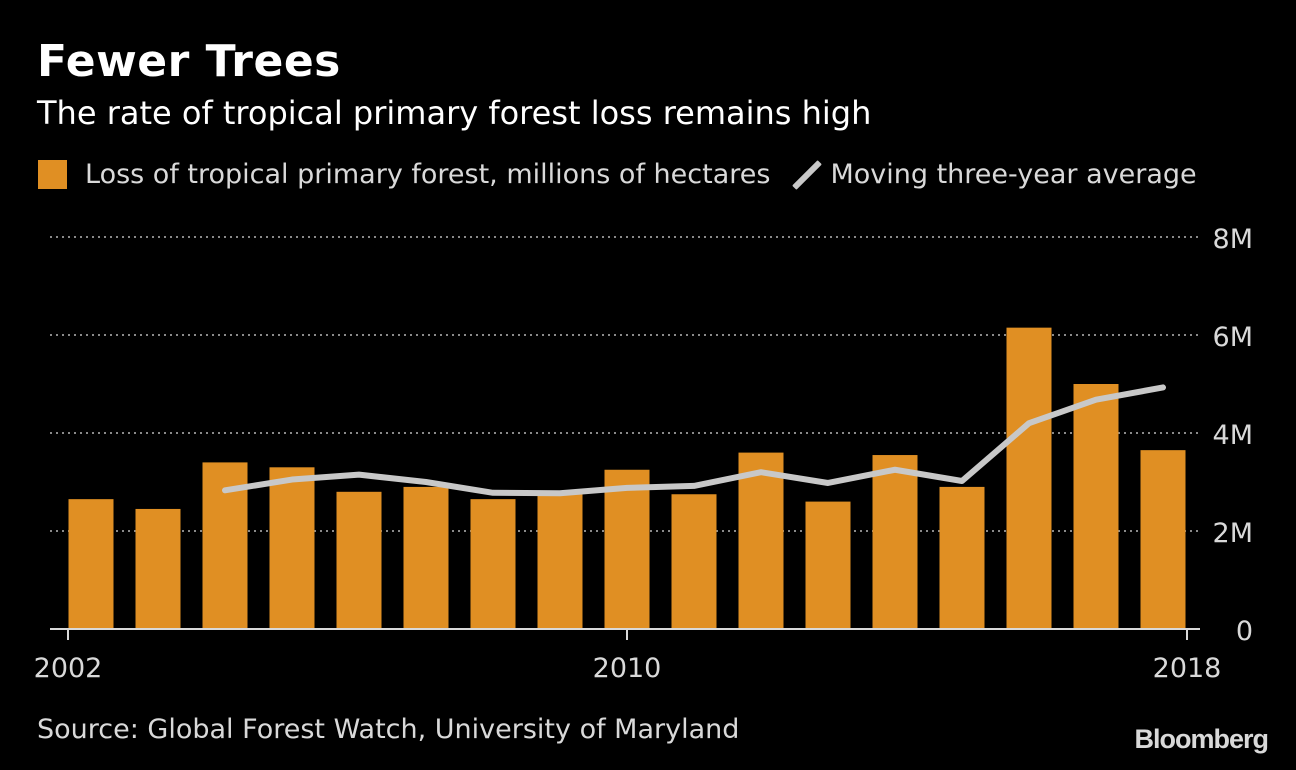 Image resolution: width=1296 pixels, height=770 pixels. I want to click on x-tick-label: 2002, so click(68, 668).